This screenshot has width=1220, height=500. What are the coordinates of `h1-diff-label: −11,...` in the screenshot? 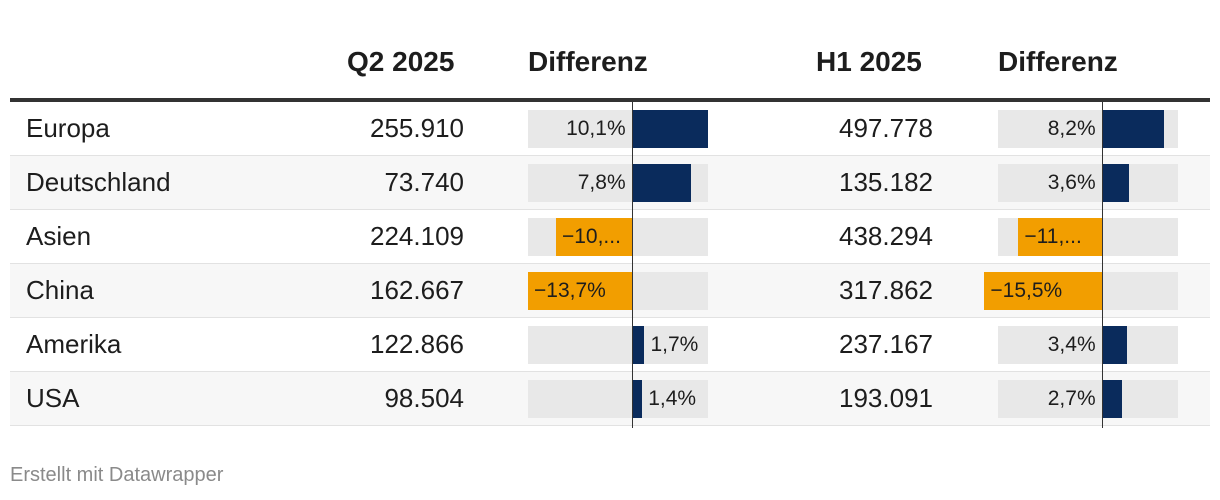 It's located at (1053, 236).